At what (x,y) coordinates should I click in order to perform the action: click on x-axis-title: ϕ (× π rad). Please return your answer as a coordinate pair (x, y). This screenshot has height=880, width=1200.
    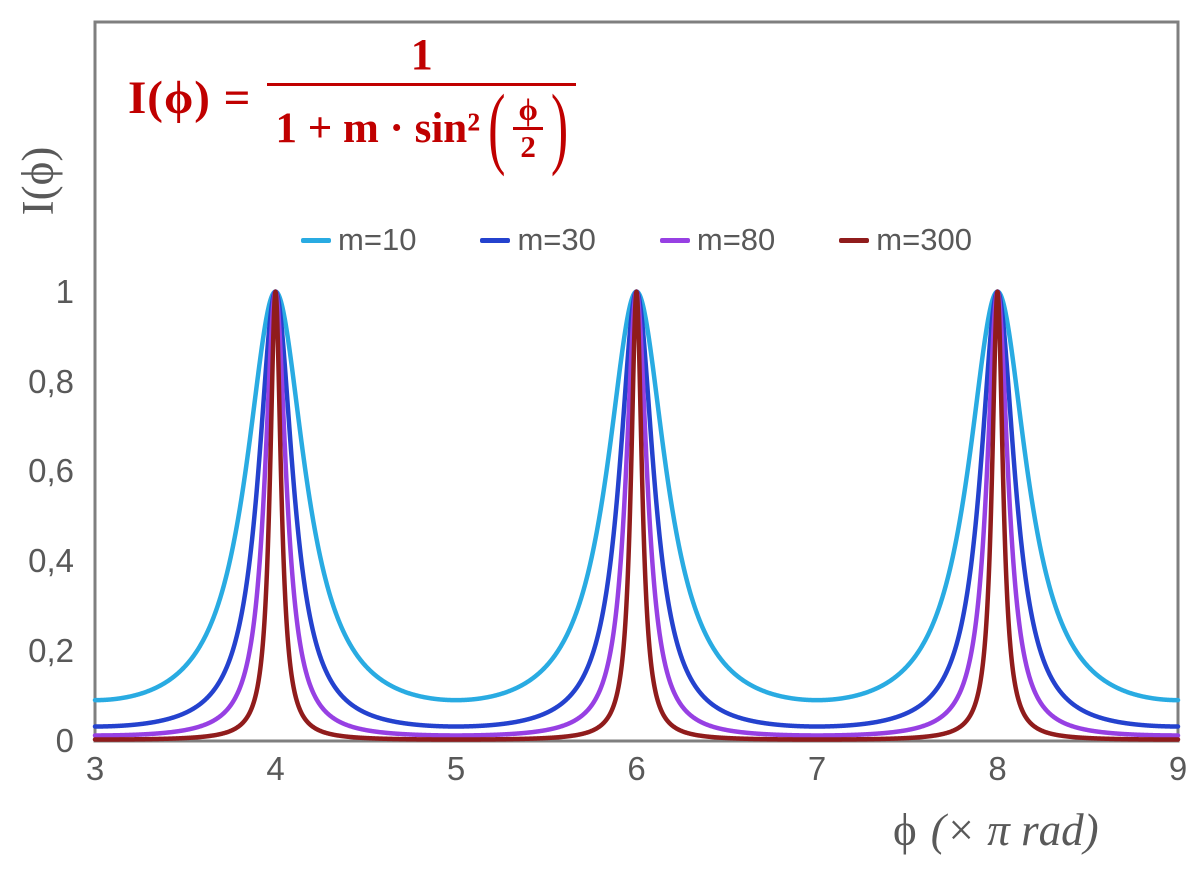
    Looking at the image, I should click on (996, 830).